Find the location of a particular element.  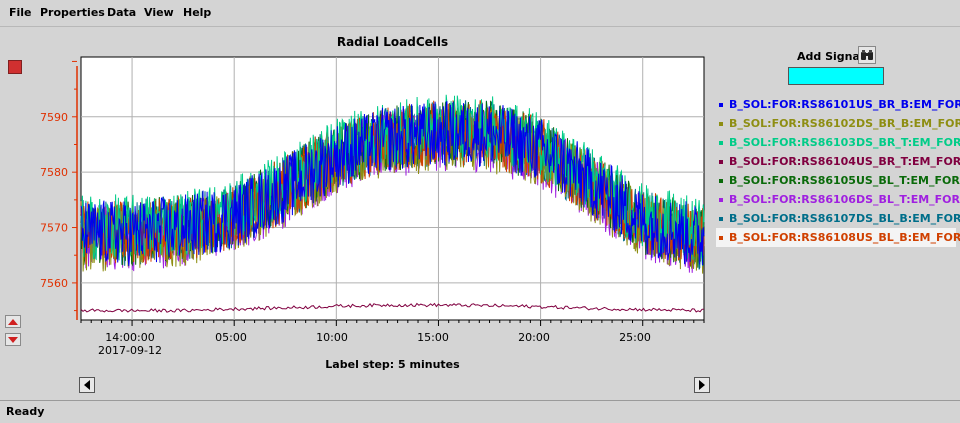

legend-item: B_SOL:FOR:RS86102DS_BR_B:EM_FORCE is located at coordinates (838, 123).